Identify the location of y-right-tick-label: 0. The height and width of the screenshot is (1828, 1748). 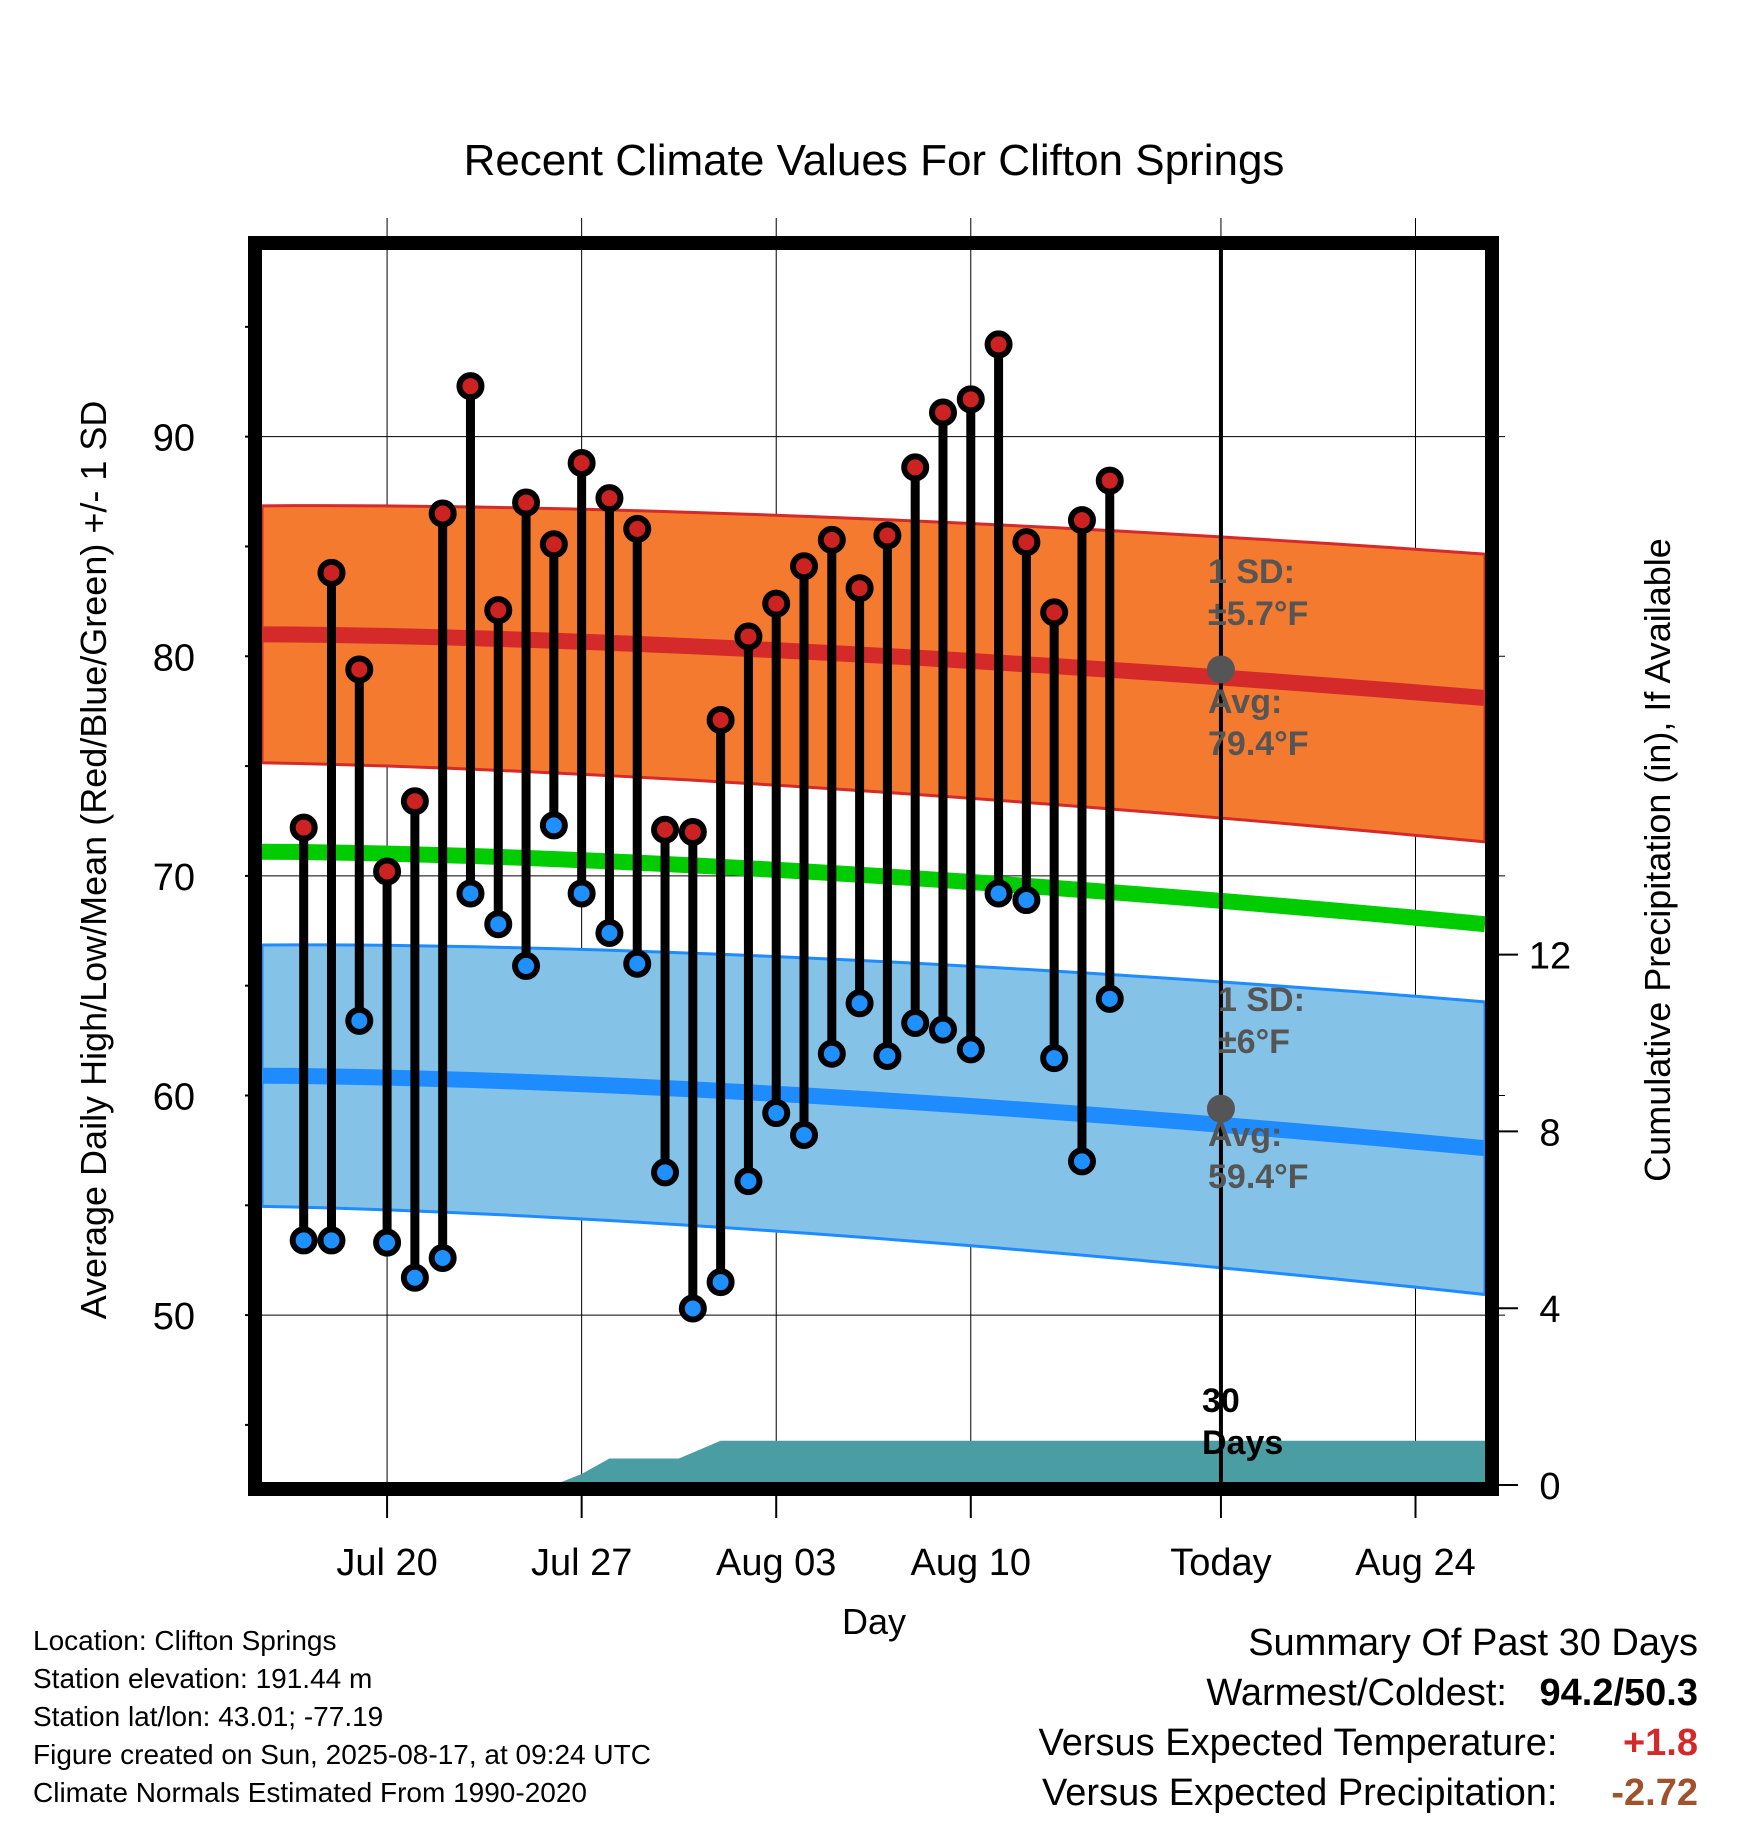
(1549, 1487).